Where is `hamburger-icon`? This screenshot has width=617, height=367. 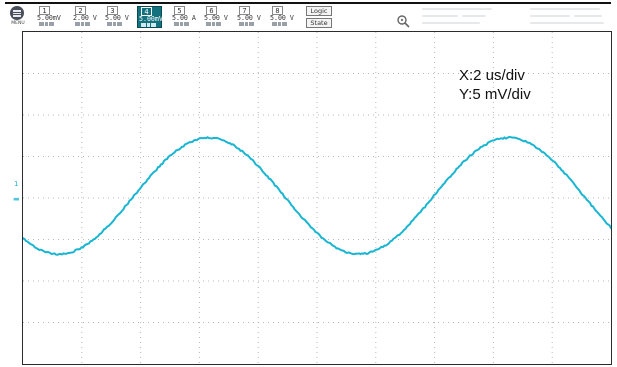 hamburger-icon is located at coordinates (17, 13).